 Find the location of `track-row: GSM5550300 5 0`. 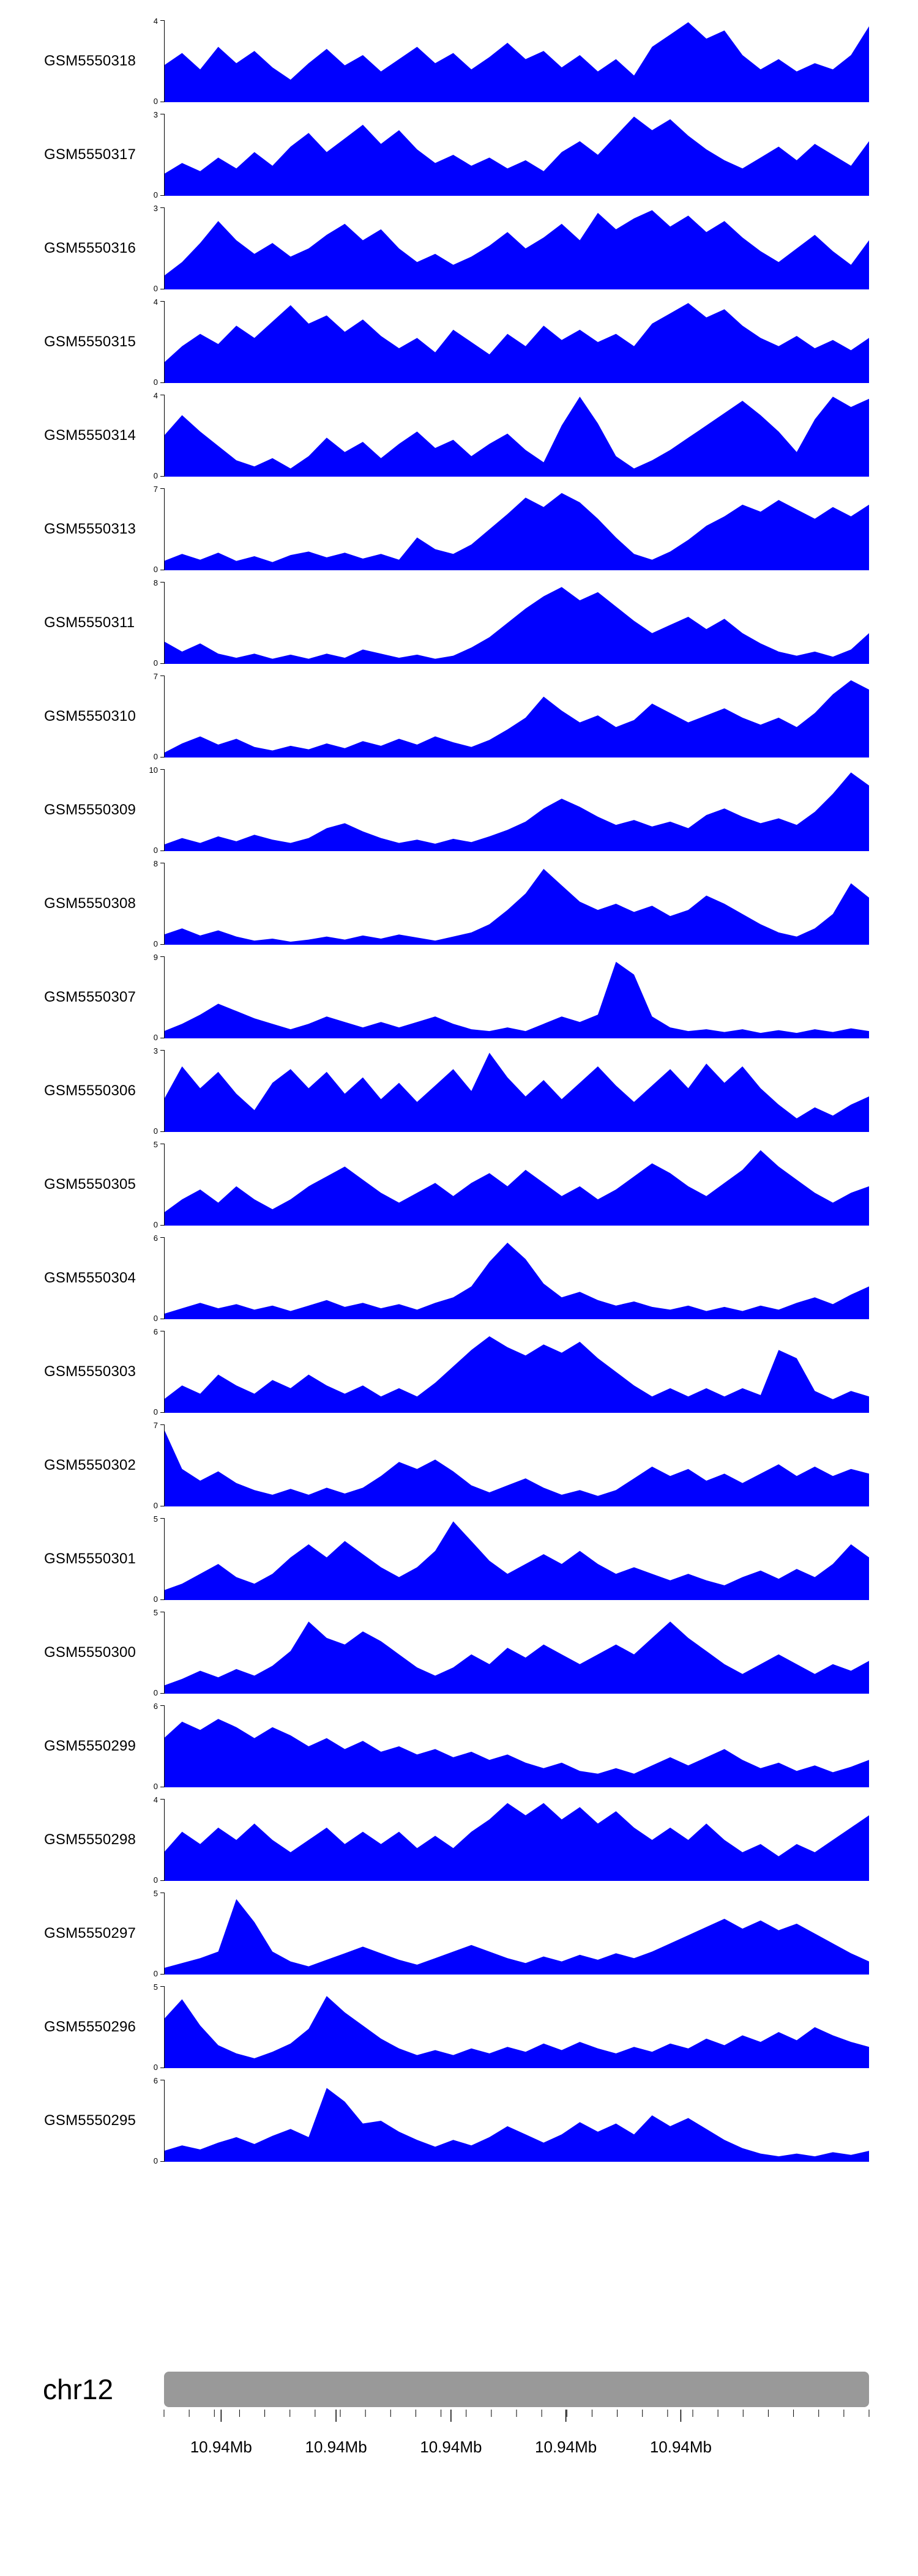

track-row: GSM5550300 5 0 is located at coordinates (459, 1653).